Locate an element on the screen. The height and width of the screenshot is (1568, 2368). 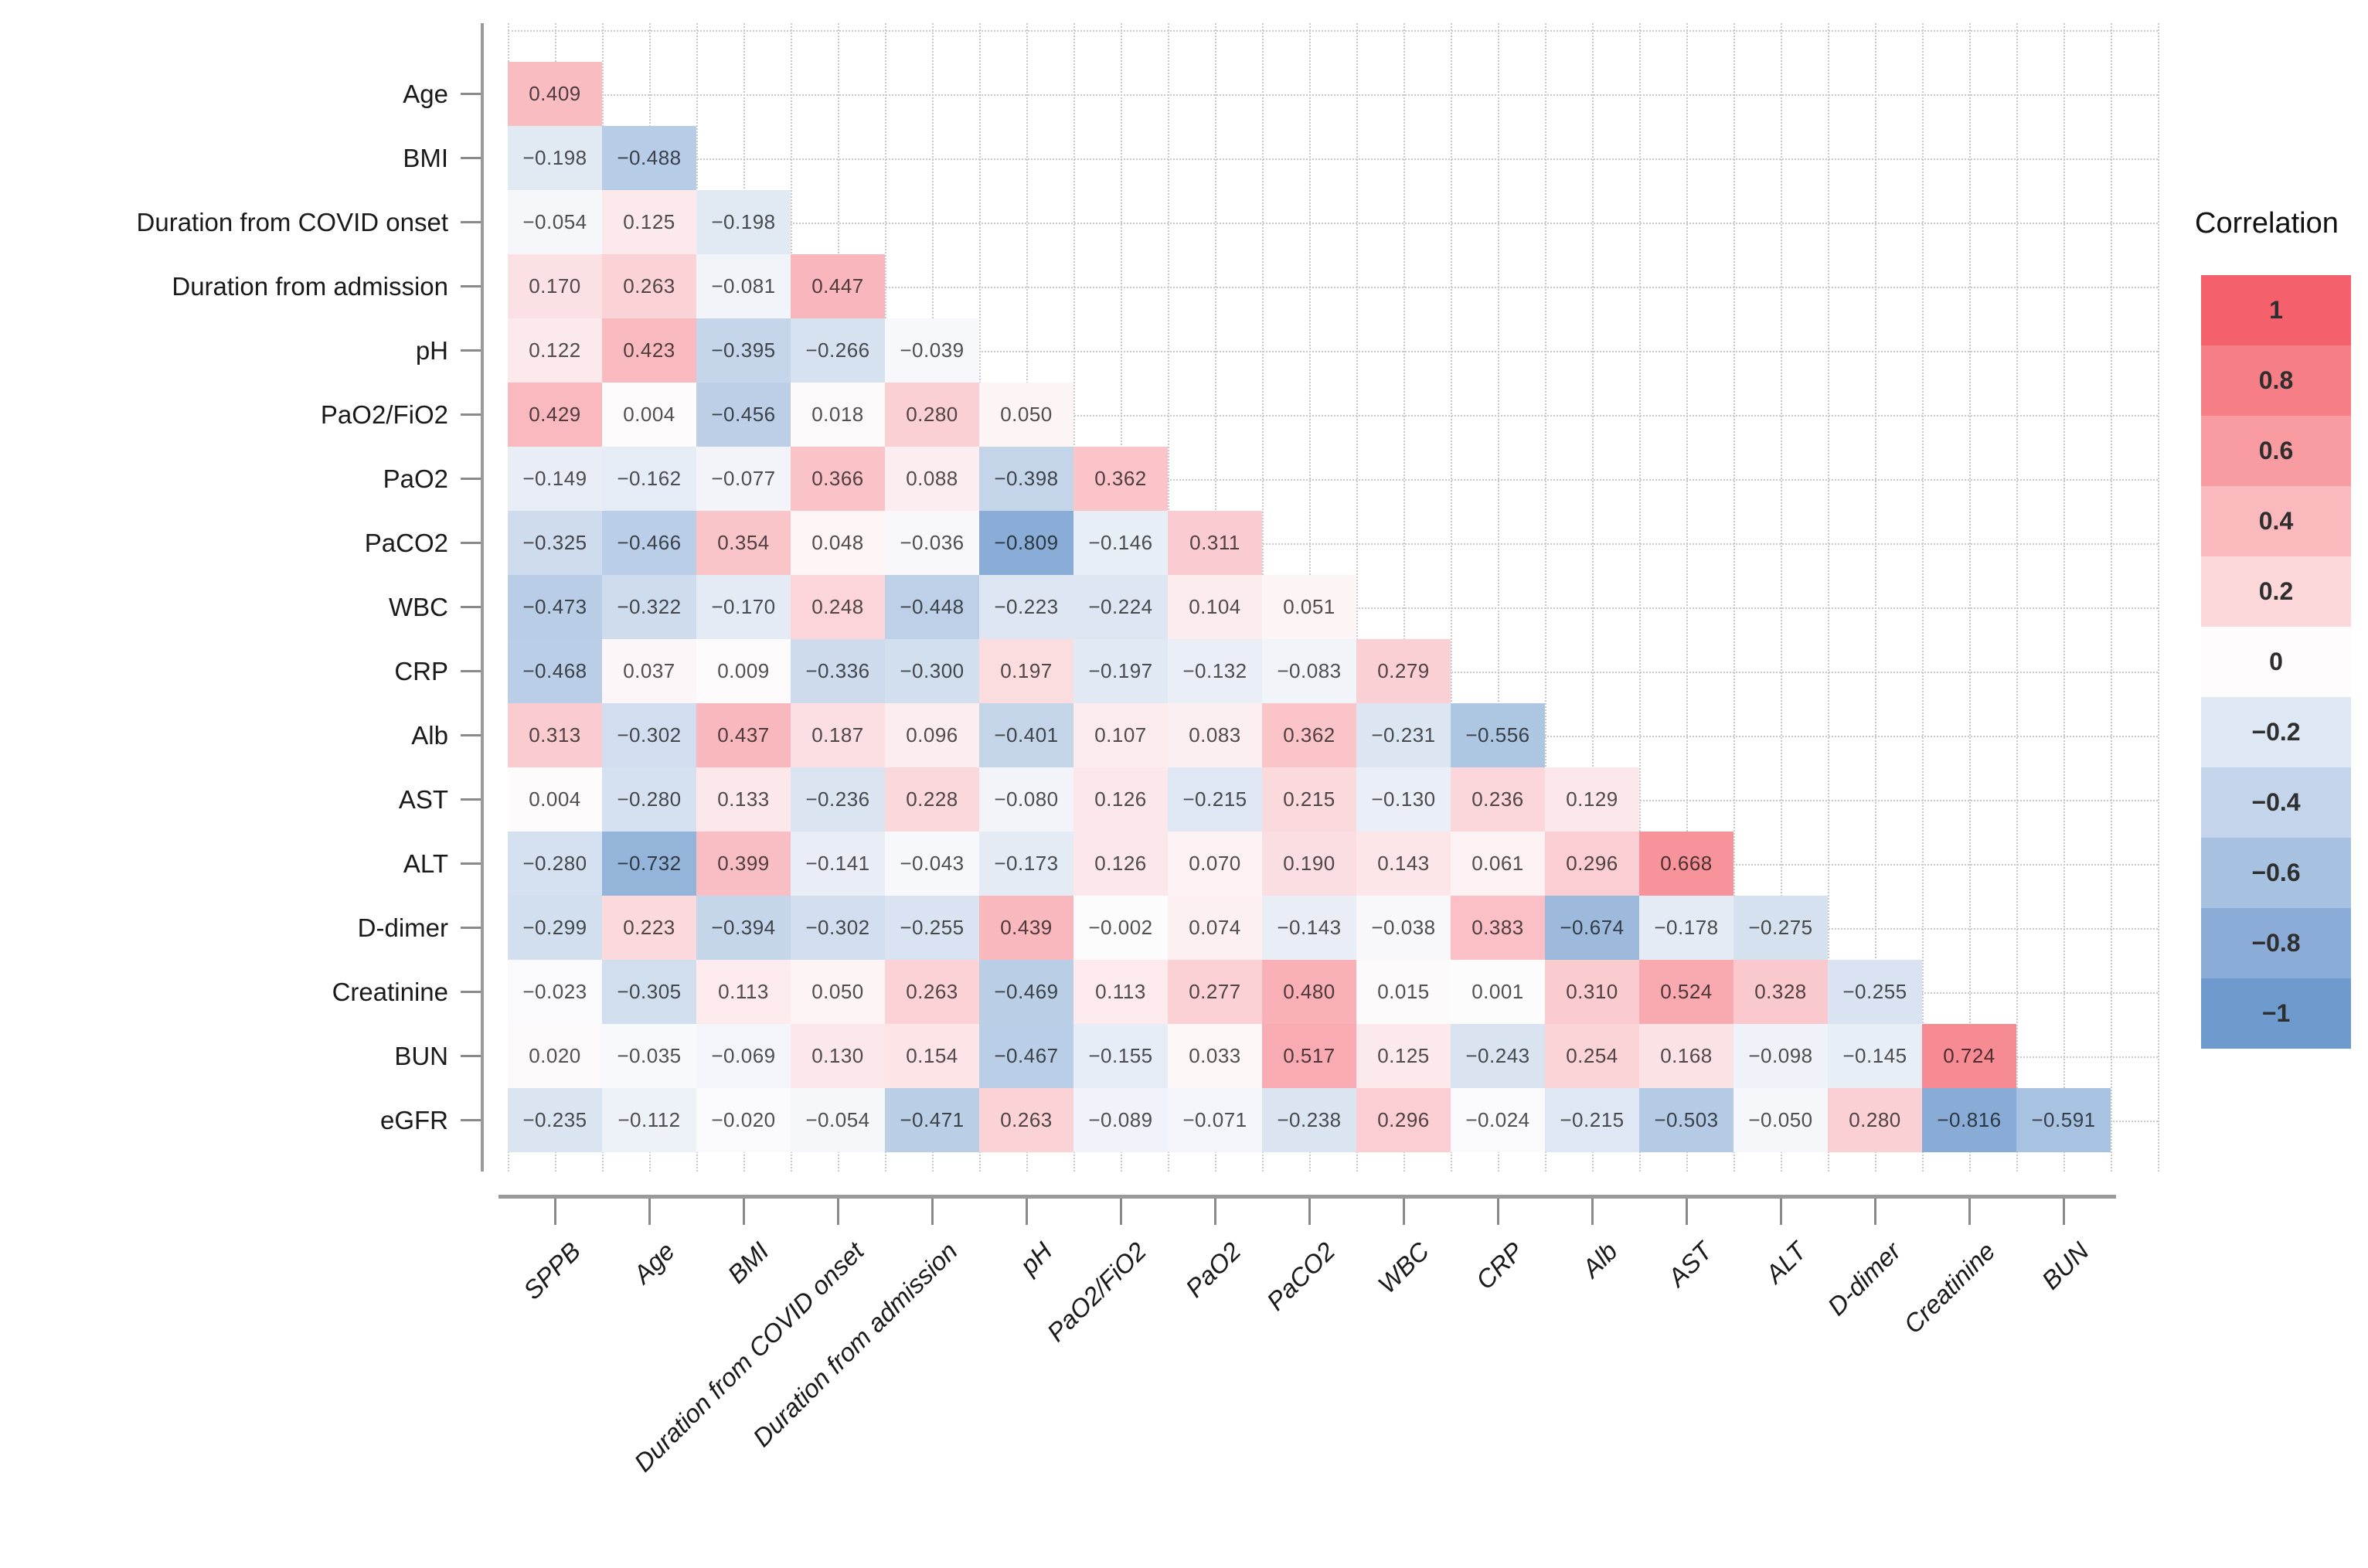
legend-band: −0.4 is located at coordinates (2276, 803).